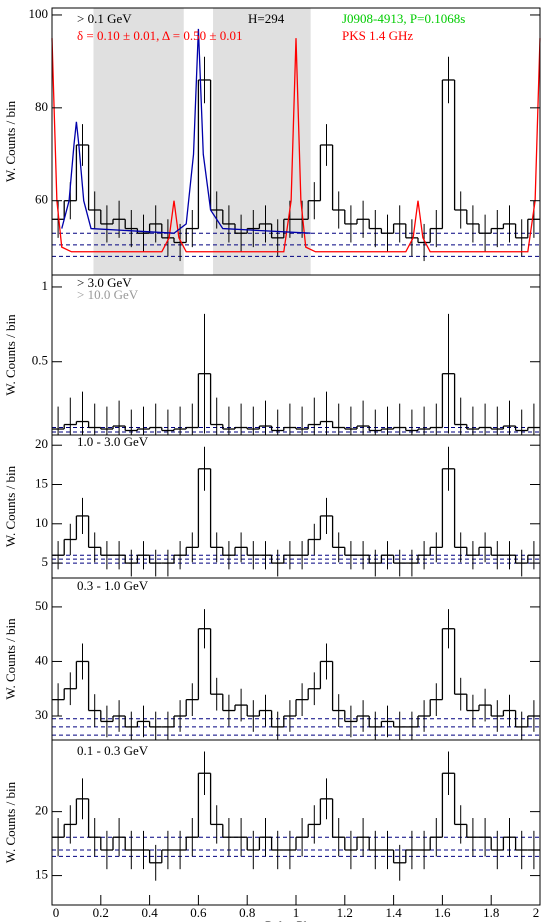 The image size is (546, 922). What do you see at coordinates (377, 35) in the screenshot?
I see `annotation: PKS 1.4 GHz` at bounding box center [377, 35].